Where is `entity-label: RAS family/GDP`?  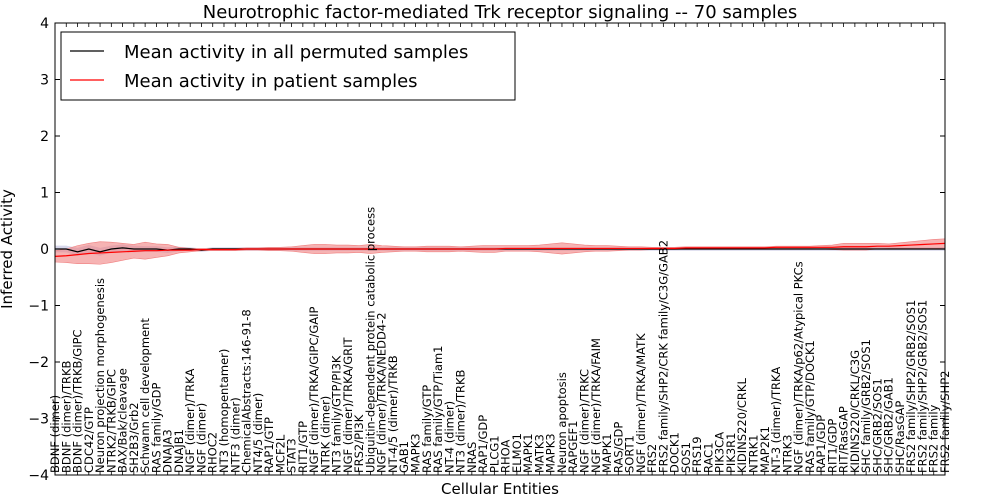 entity-label: RAS family/GDP is located at coordinates (156, 428).